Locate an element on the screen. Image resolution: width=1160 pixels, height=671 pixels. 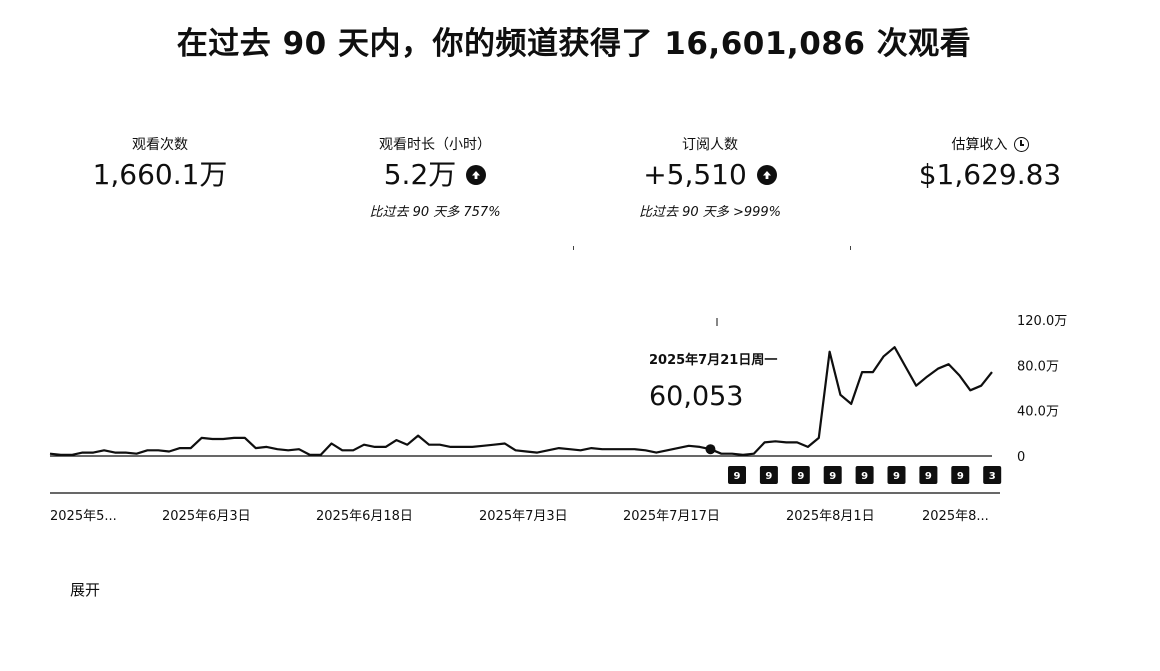
highlighted-data-point is located at coordinates (710, 449).